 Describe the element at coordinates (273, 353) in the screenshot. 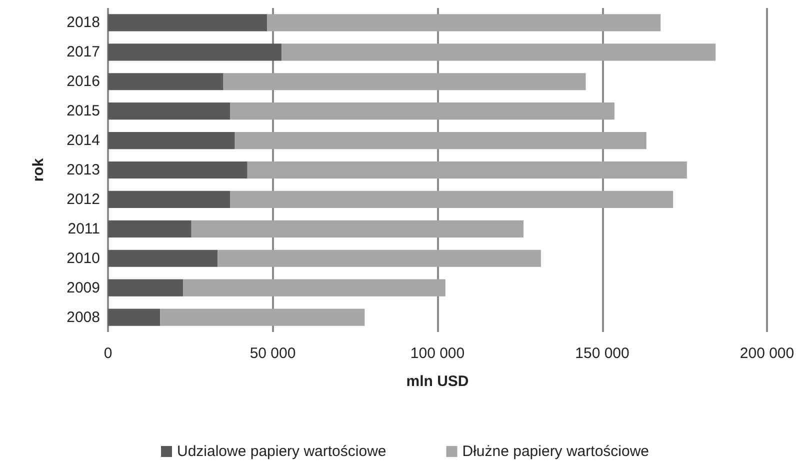

I see `x-tick-label: 50 000` at that location.